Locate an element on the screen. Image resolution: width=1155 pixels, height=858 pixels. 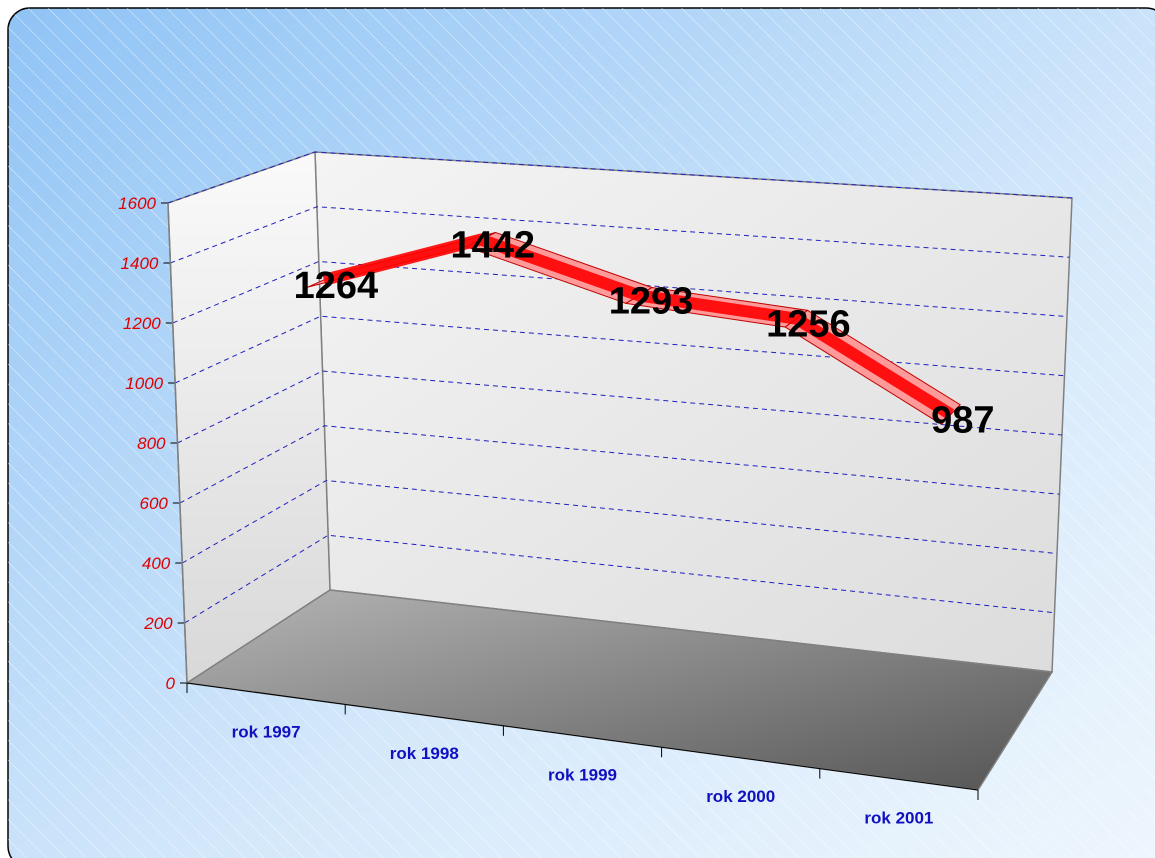
y-tick-label: 600 is located at coordinates (154, 503).